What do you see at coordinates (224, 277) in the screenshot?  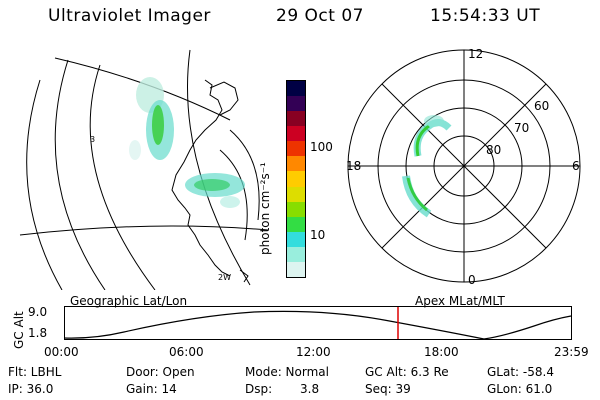 I see `grid-label: 2W` at bounding box center [224, 277].